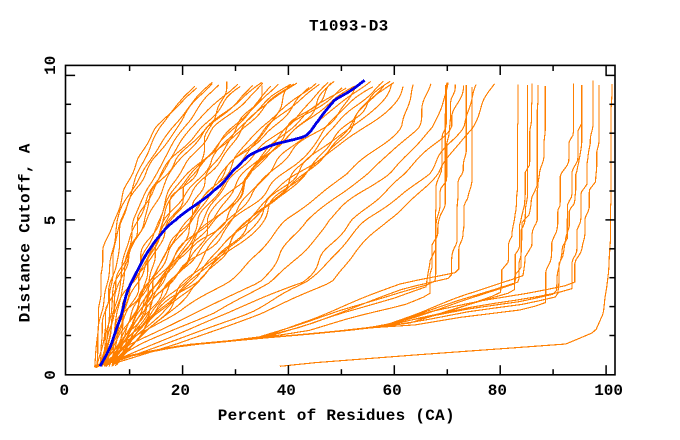  I want to click on svg-text: 20, so click(180, 391).